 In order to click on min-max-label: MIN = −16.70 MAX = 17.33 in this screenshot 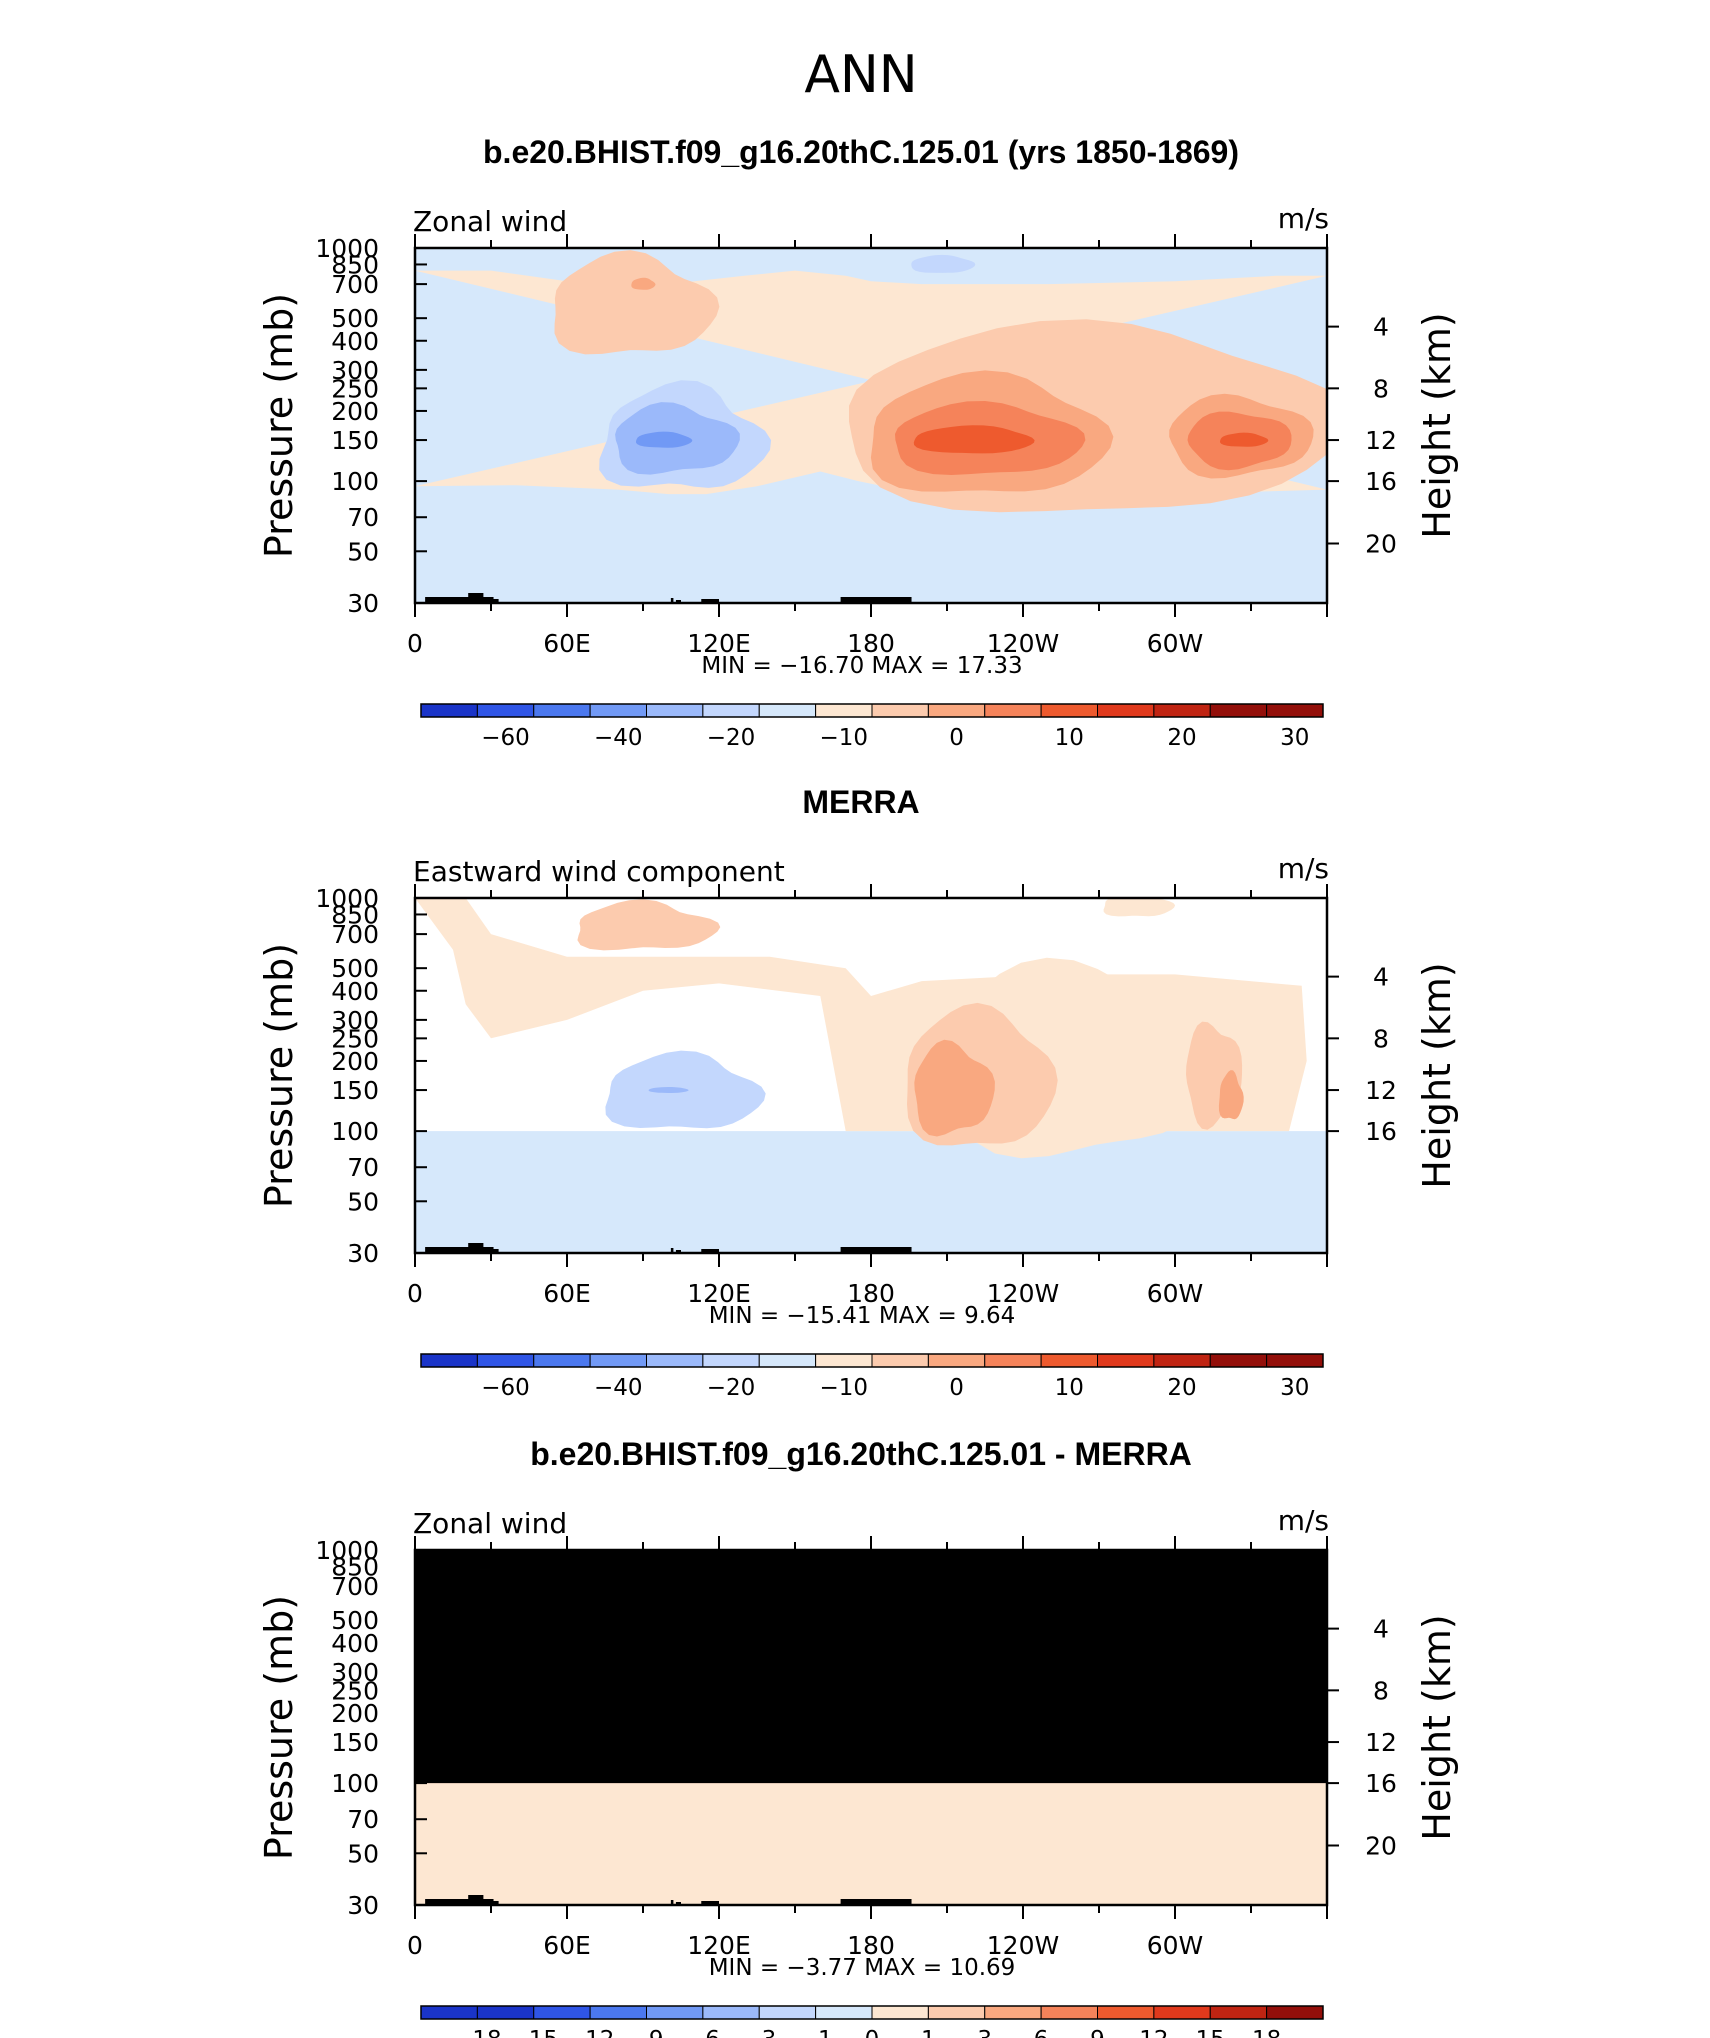, I will do `click(861, 666)`.